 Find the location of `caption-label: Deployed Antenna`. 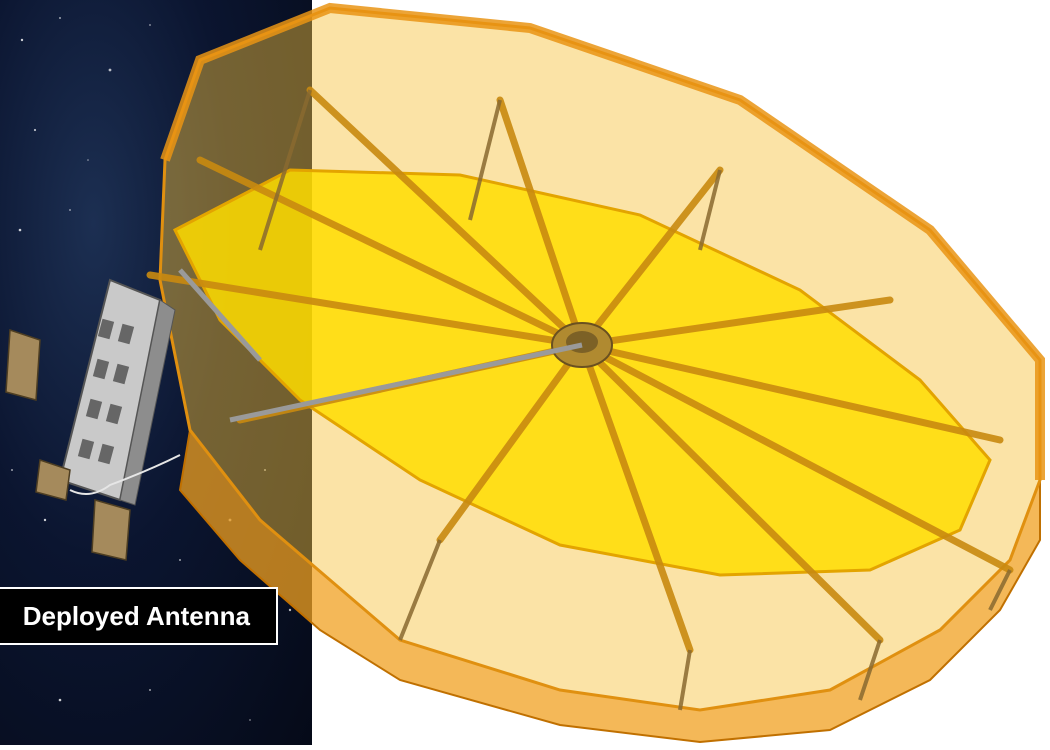

caption-label: Deployed Antenna is located at coordinates (139, 616).